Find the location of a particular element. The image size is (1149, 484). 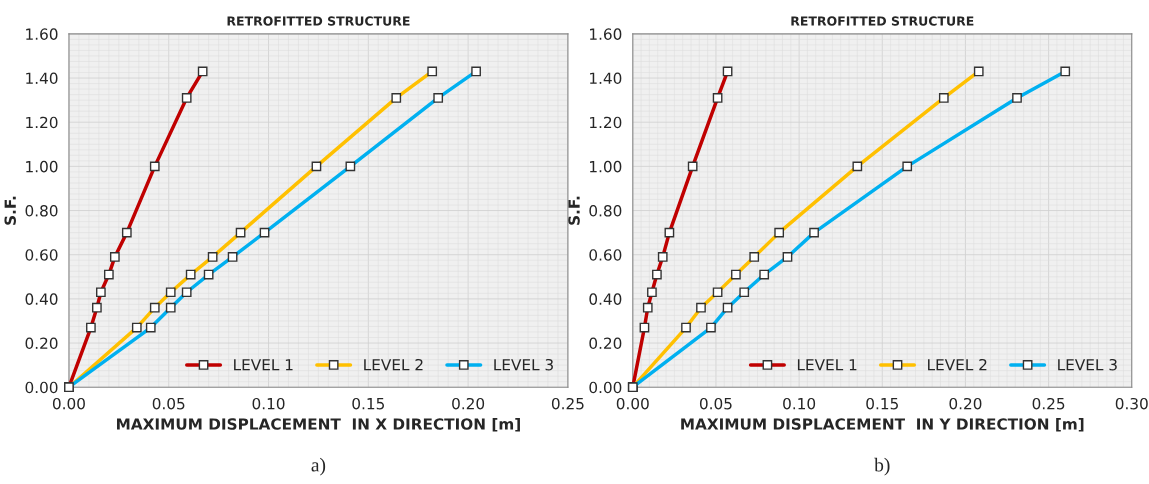

x-tick-label: 0.30 is located at coordinates (1131, 403).